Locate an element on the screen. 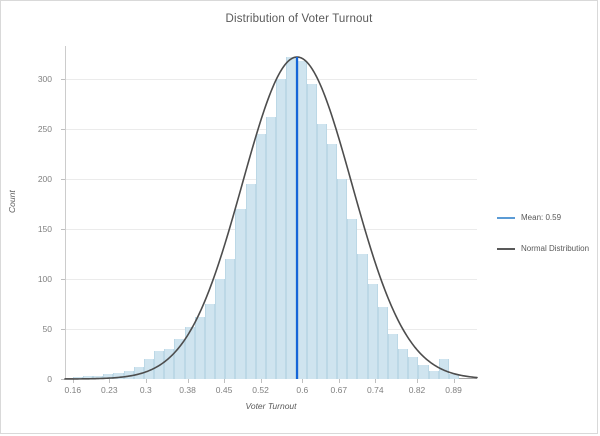  y-tick-label: 300 is located at coordinates (44, 79).